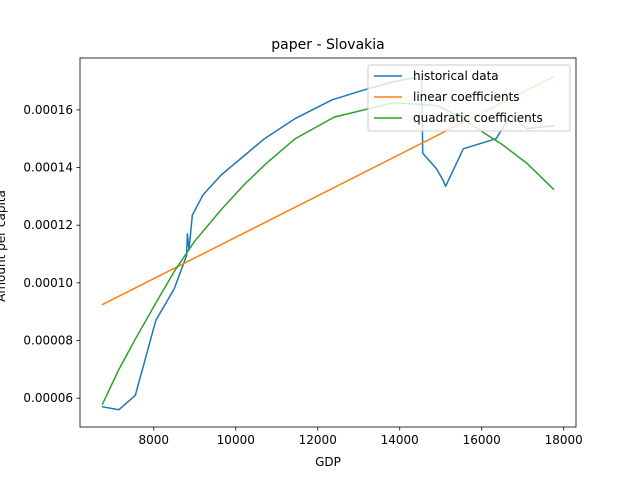  What do you see at coordinates (564, 440) in the screenshot?
I see `x-tick-label: 18000` at bounding box center [564, 440].